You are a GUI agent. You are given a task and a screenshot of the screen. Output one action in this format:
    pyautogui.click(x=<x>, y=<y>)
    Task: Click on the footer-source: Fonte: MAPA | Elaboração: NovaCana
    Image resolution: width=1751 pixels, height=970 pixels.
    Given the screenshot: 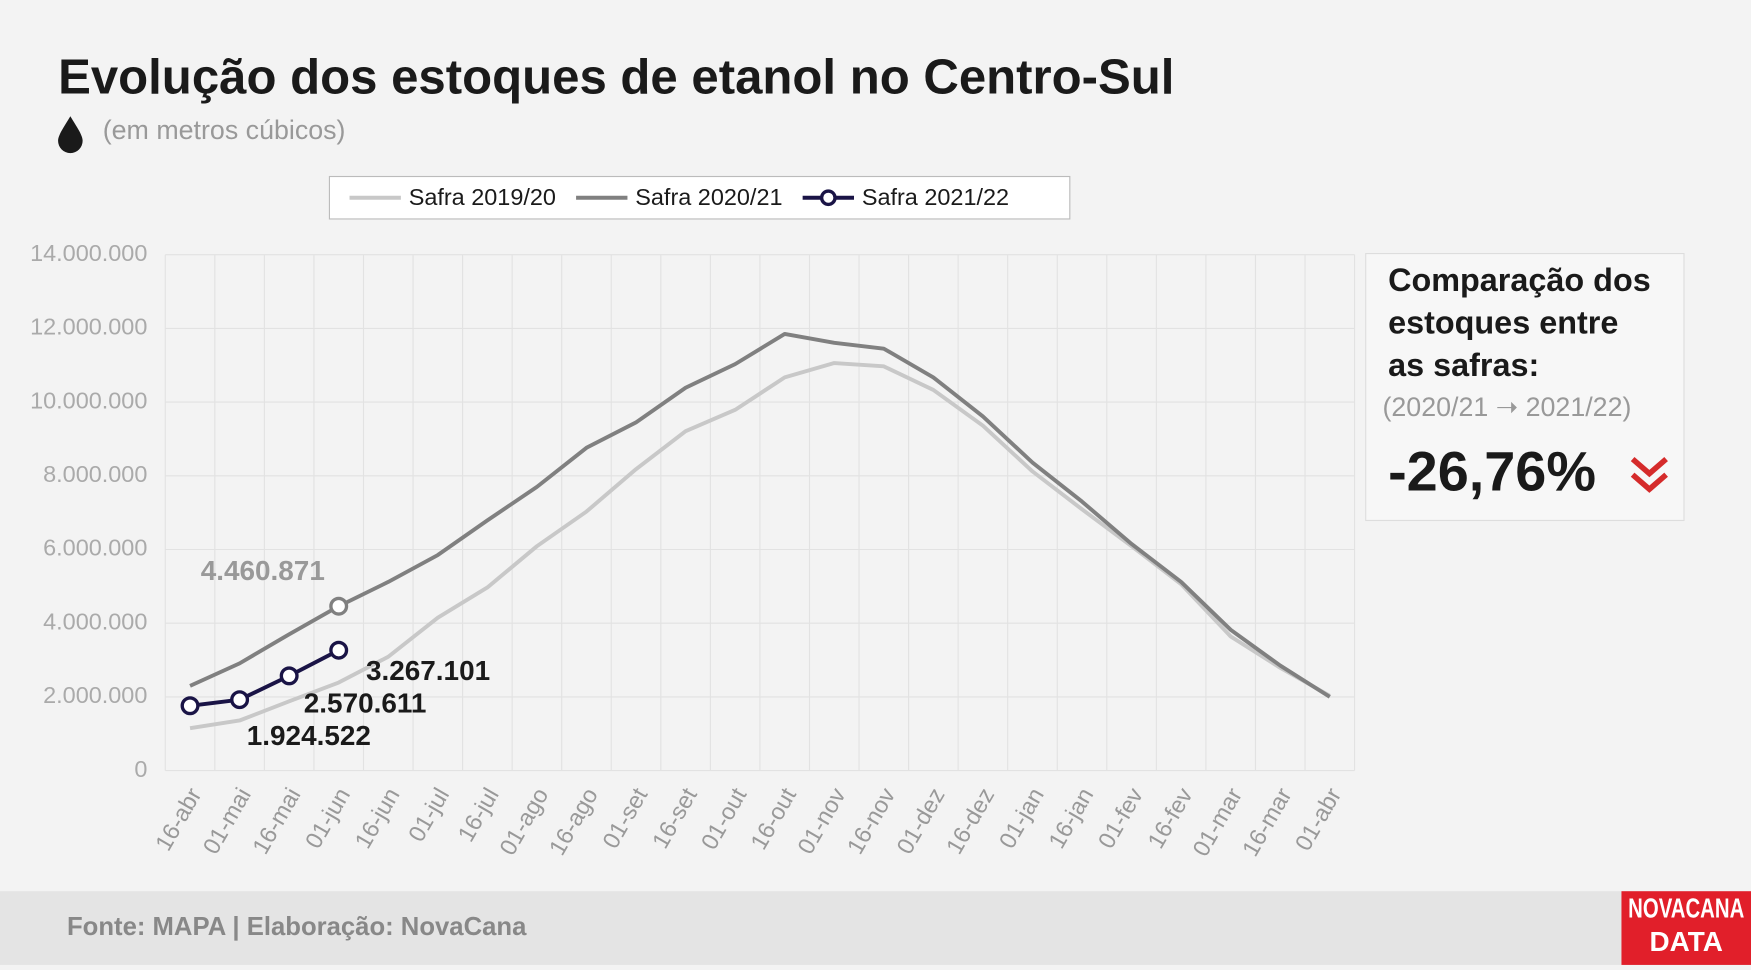 What is the action you would take?
    pyautogui.click(x=297, y=927)
    